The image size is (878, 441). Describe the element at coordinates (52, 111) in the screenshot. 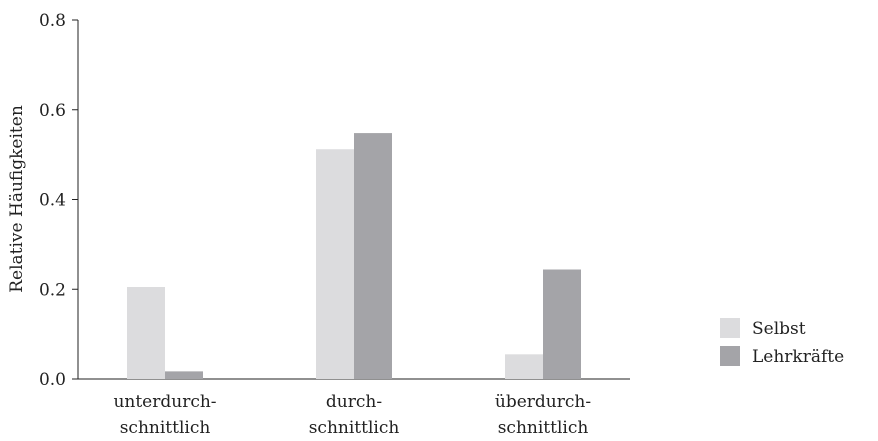

I see `y-tick-label: 0.6` at that location.